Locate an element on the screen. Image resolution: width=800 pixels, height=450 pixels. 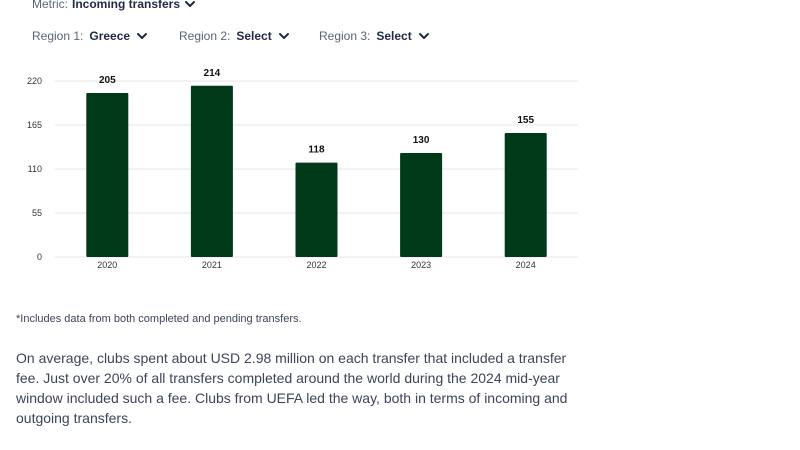
metric-dropdown: Metric: Incoming transfers is located at coordinates (114, 5).